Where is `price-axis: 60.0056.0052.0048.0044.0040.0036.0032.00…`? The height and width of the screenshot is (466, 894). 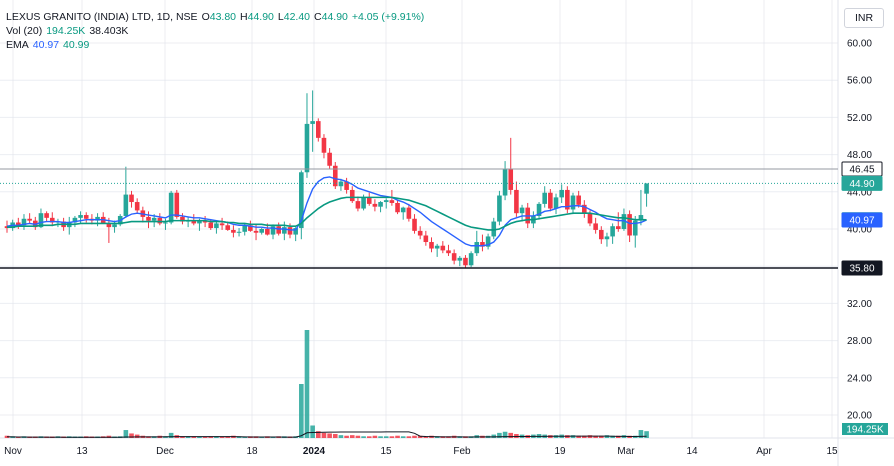 price-axis: 60.0056.0052.0048.0044.0040.0036.0032.00… is located at coordinates (859, 230).